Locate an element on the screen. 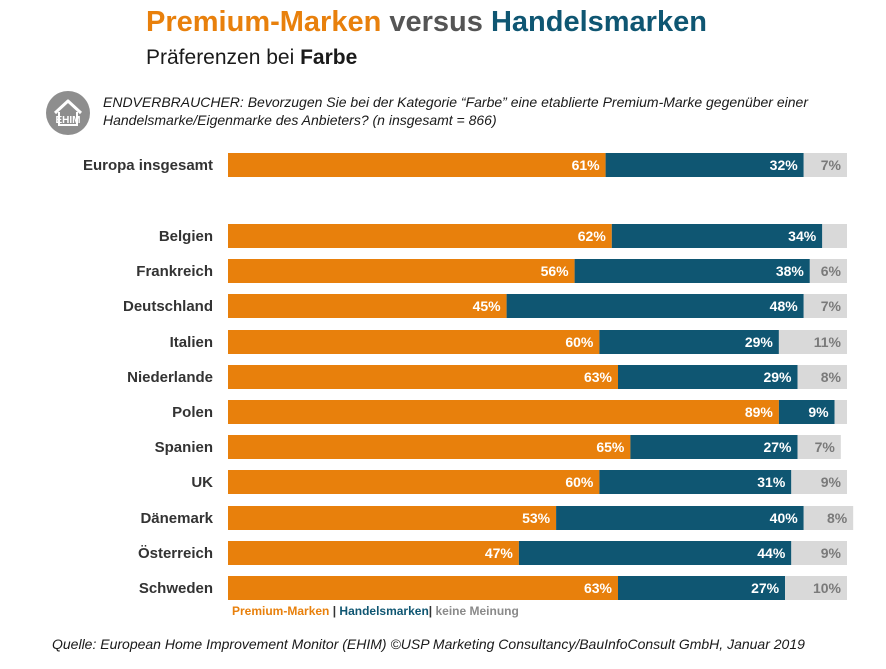  category-label: Polen is located at coordinates (192, 412).